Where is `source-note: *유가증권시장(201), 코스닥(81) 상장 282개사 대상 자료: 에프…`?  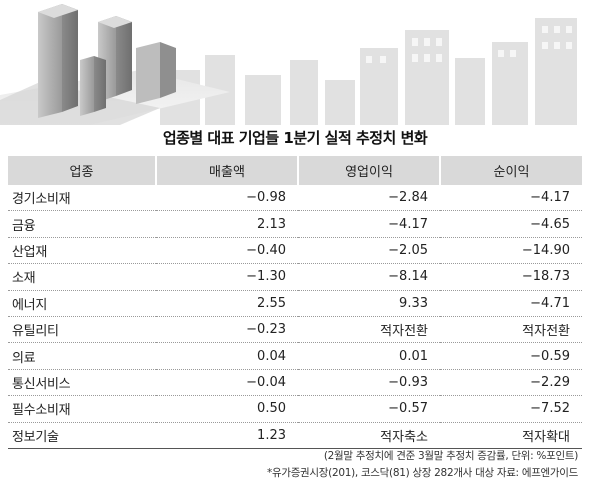 source-note: *유가증권시장(201), 코스닥(81) 상장 282개사 대상 자료: 에프… is located at coordinates (422, 473).